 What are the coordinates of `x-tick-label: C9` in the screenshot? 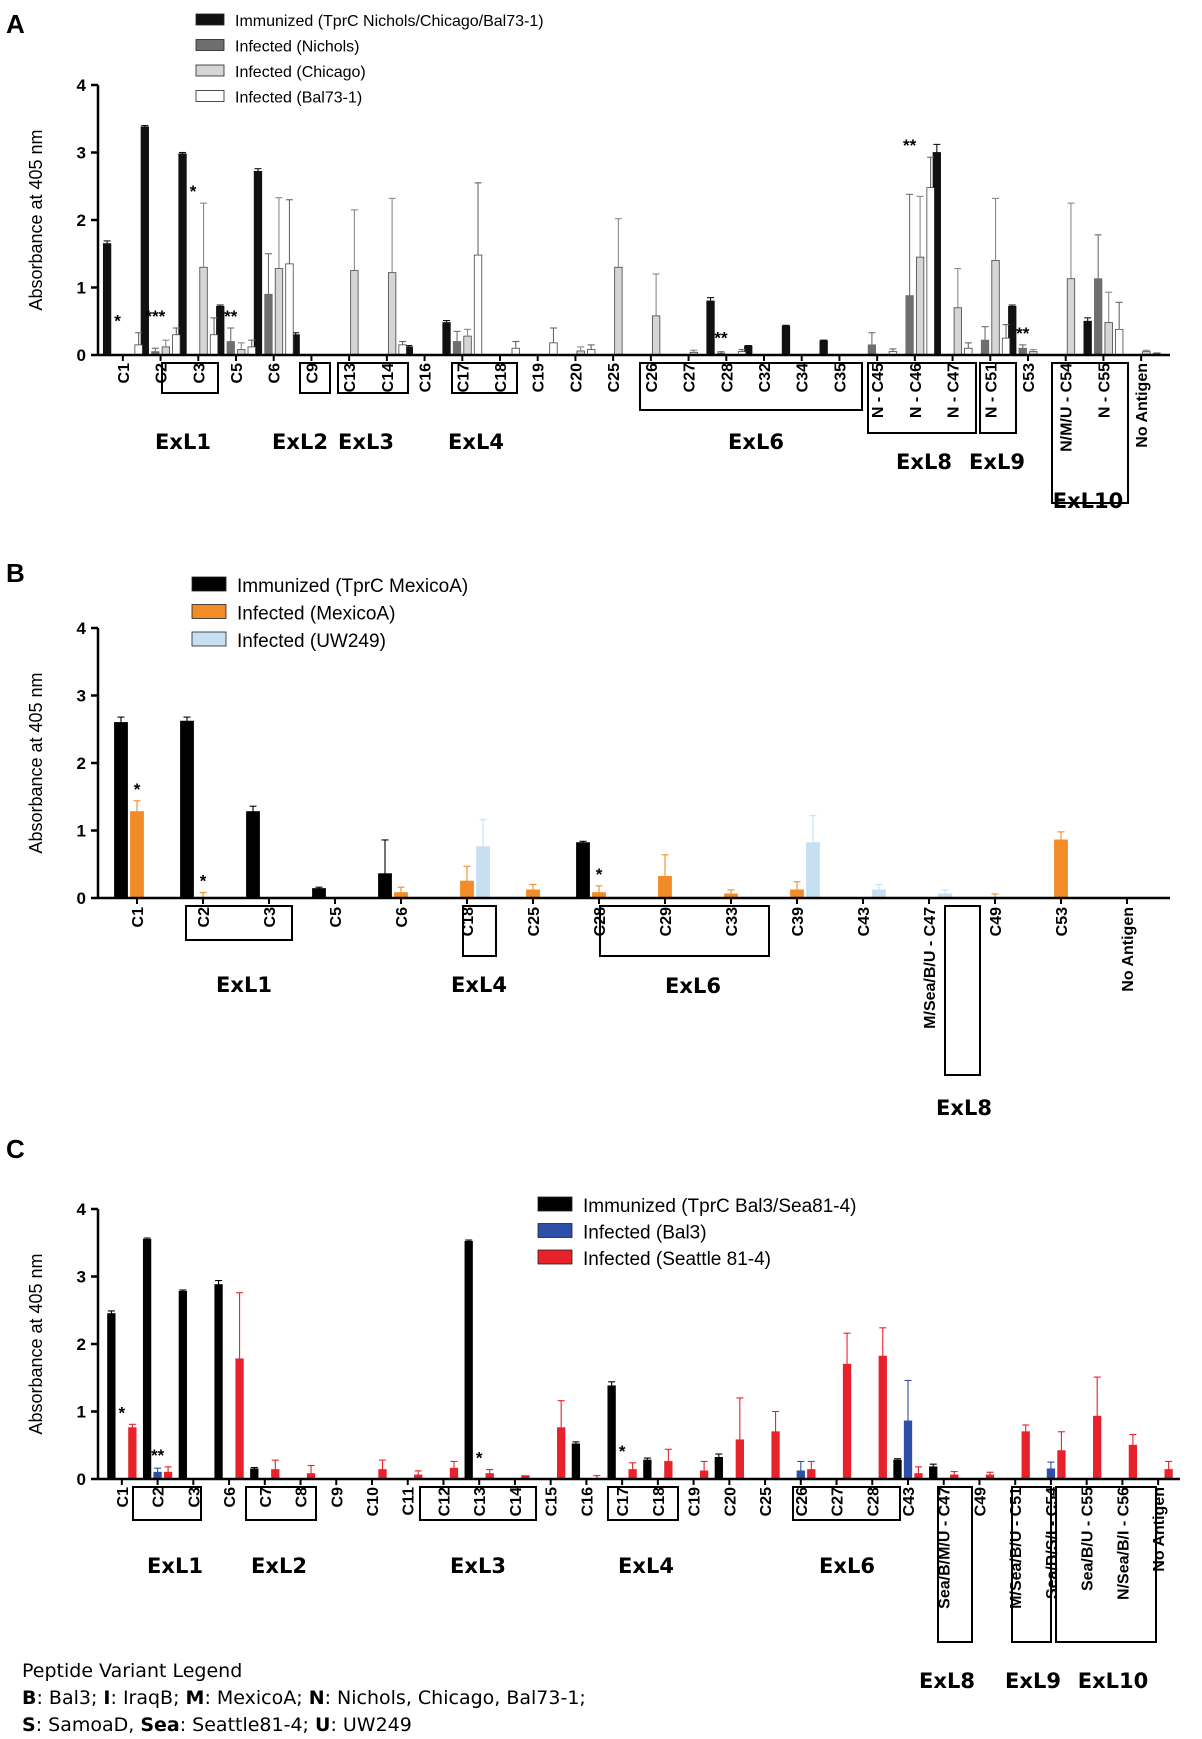 It's located at (337, 1497).